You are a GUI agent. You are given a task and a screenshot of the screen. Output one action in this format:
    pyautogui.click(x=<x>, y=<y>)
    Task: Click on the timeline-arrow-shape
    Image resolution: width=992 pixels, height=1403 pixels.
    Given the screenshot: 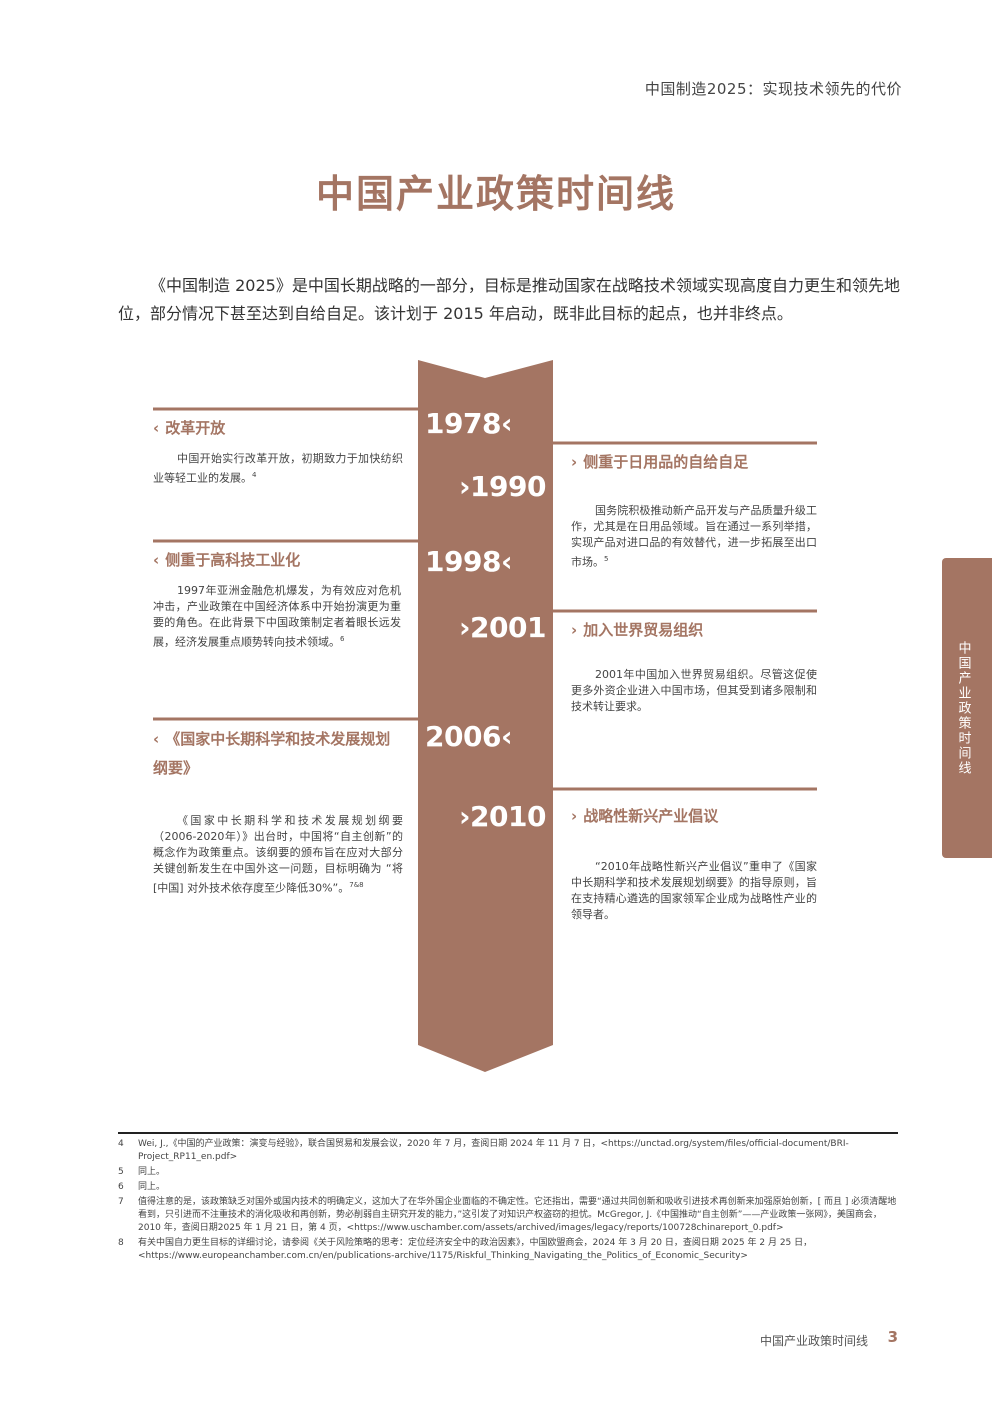 What is the action you would take?
    pyautogui.click(x=485, y=716)
    